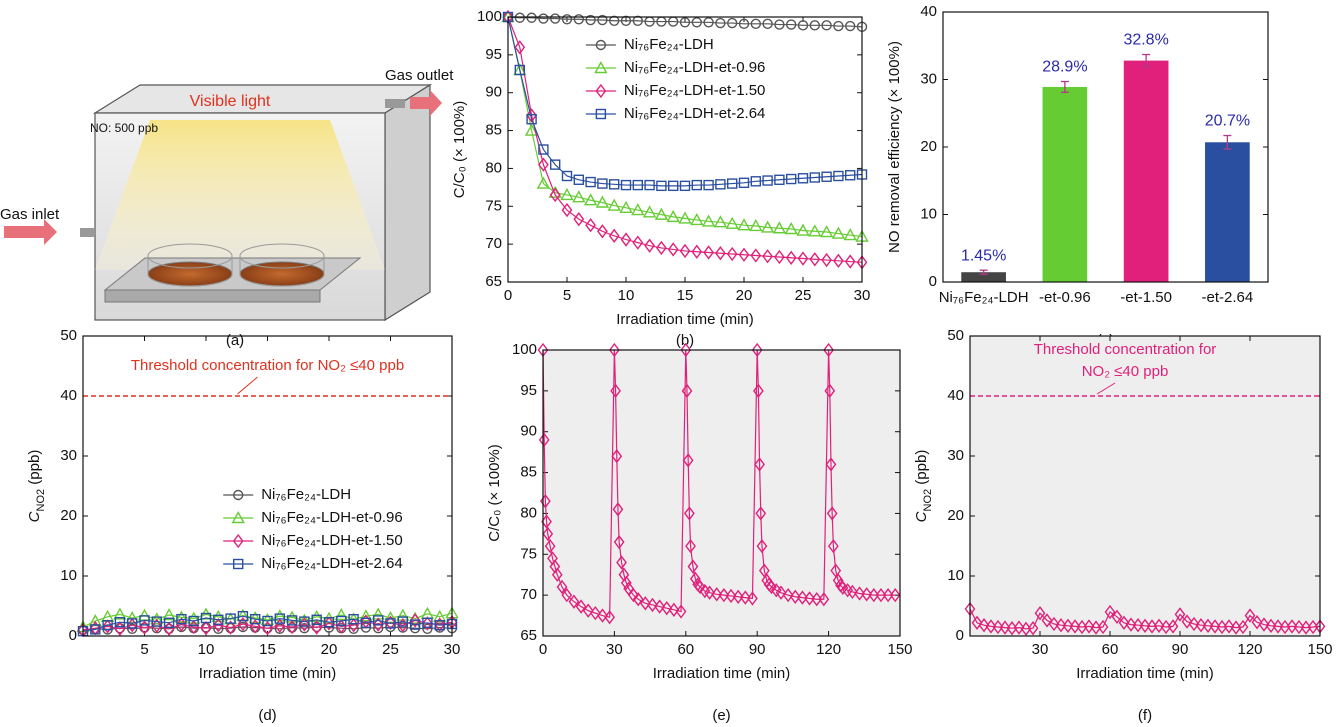  I want to click on y-axis-label-part: NO2, so click(928, 500).